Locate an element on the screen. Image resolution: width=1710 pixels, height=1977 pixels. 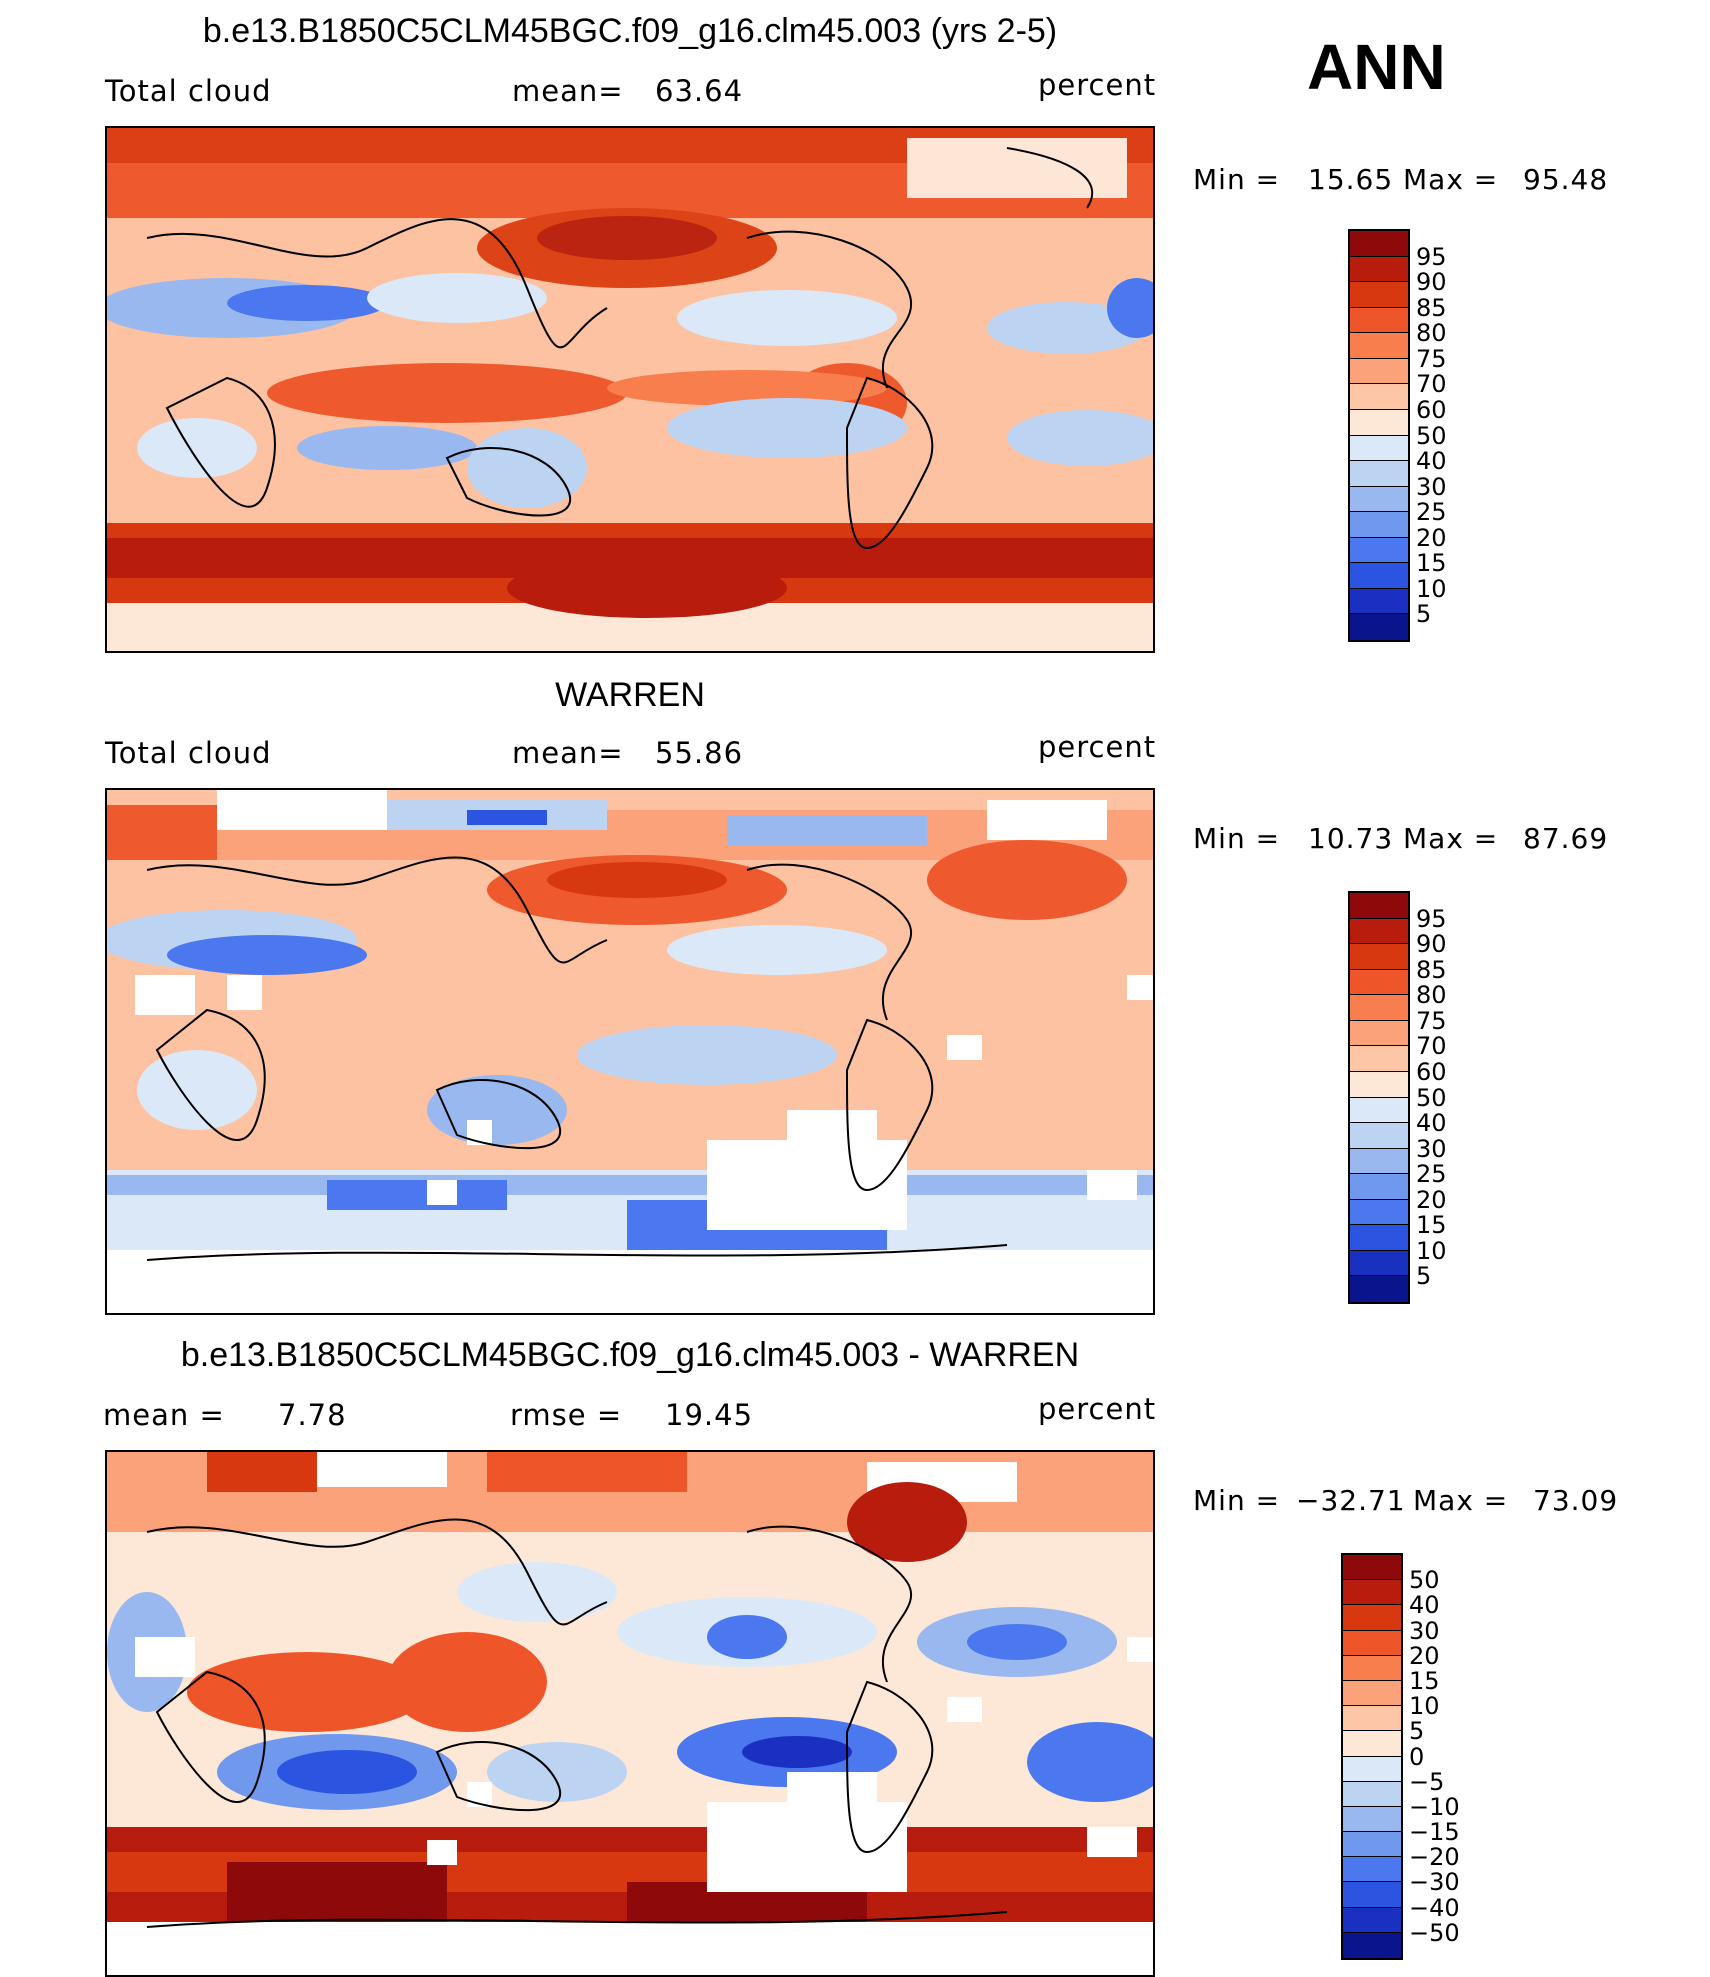
panel-2-units: percent is located at coordinates (1097, 747).